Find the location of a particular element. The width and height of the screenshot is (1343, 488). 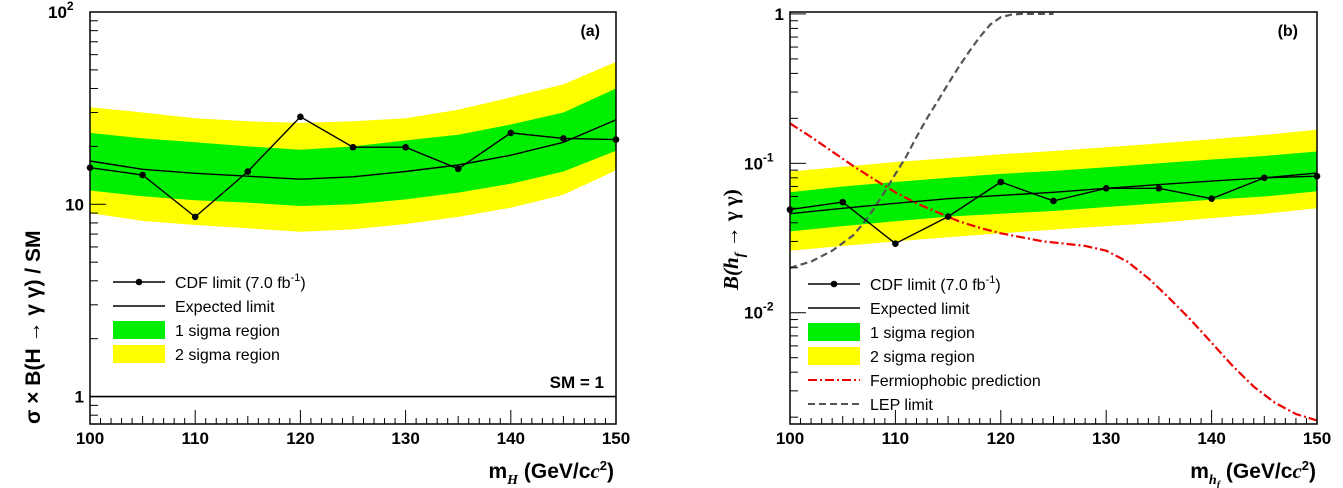

panel-label: (b) is located at coordinates (1288, 31).